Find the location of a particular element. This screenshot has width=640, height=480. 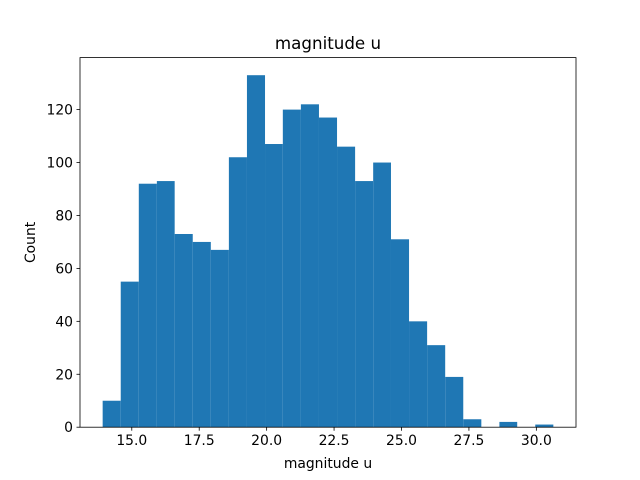

y-axis-label: Count is located at coordinates (31, 242).